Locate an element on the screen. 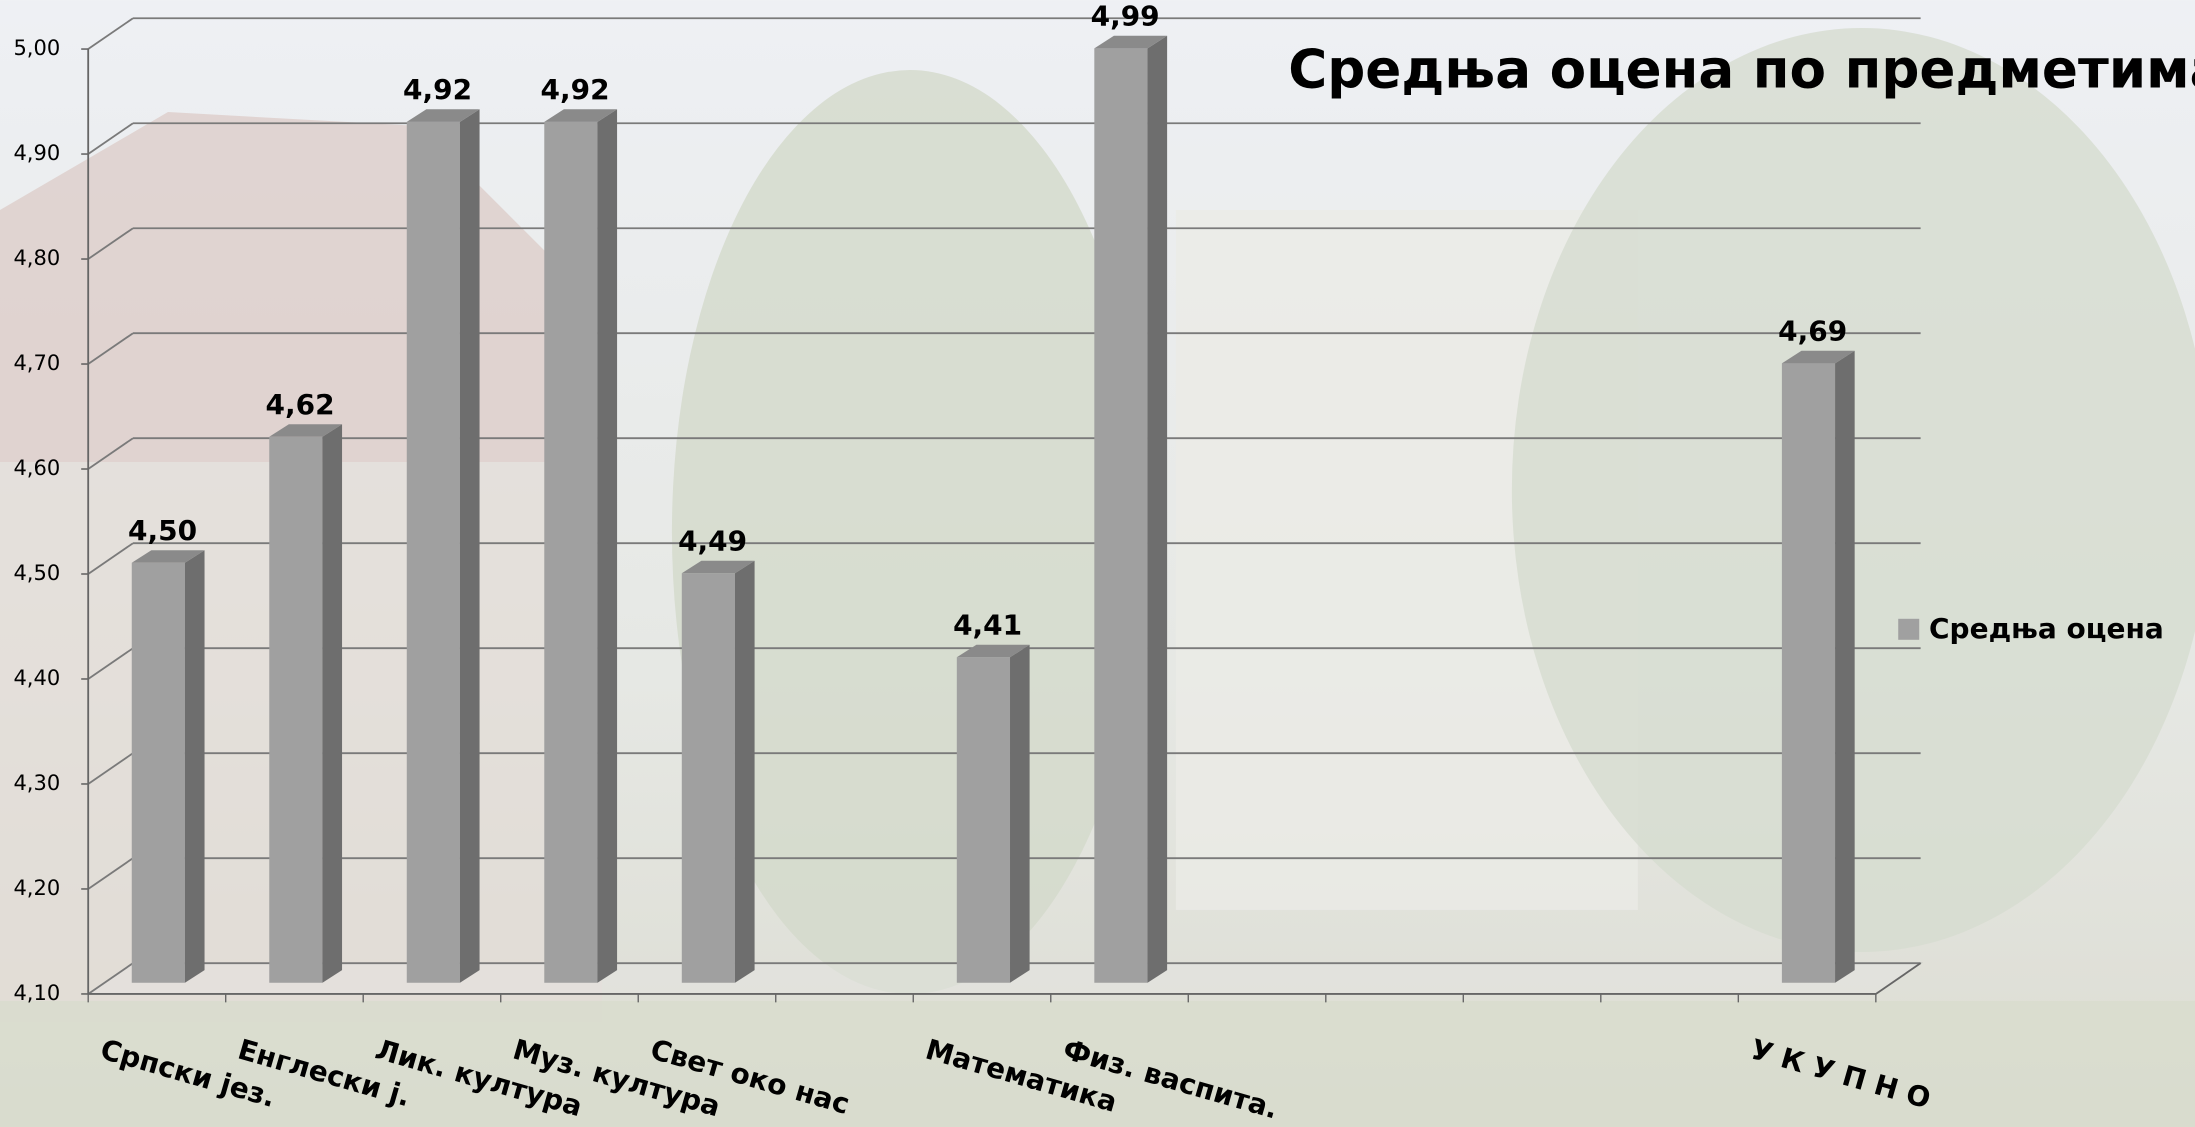 The height and width of the screenshot is (1127, 2195). value-label: 4,69 is located at coordinates (1812, 331).